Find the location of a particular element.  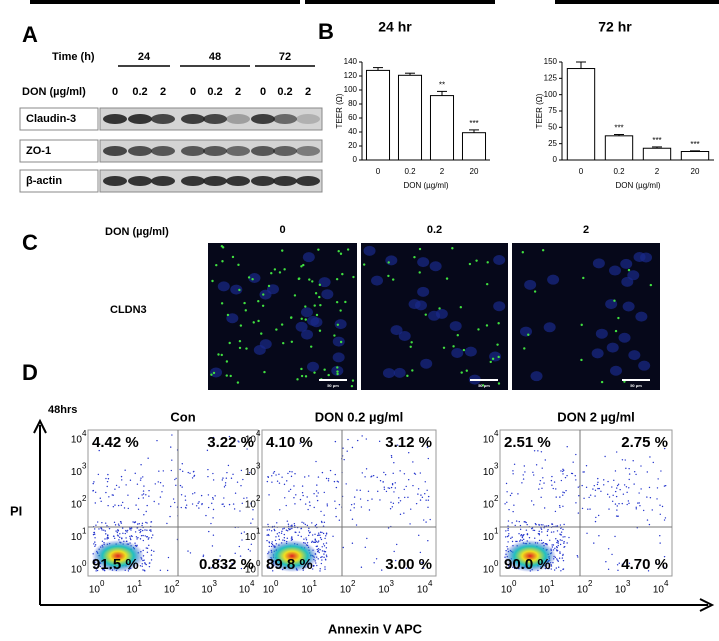

y-axis-label: TEER (Ω) is located at coordinates (339, 110).